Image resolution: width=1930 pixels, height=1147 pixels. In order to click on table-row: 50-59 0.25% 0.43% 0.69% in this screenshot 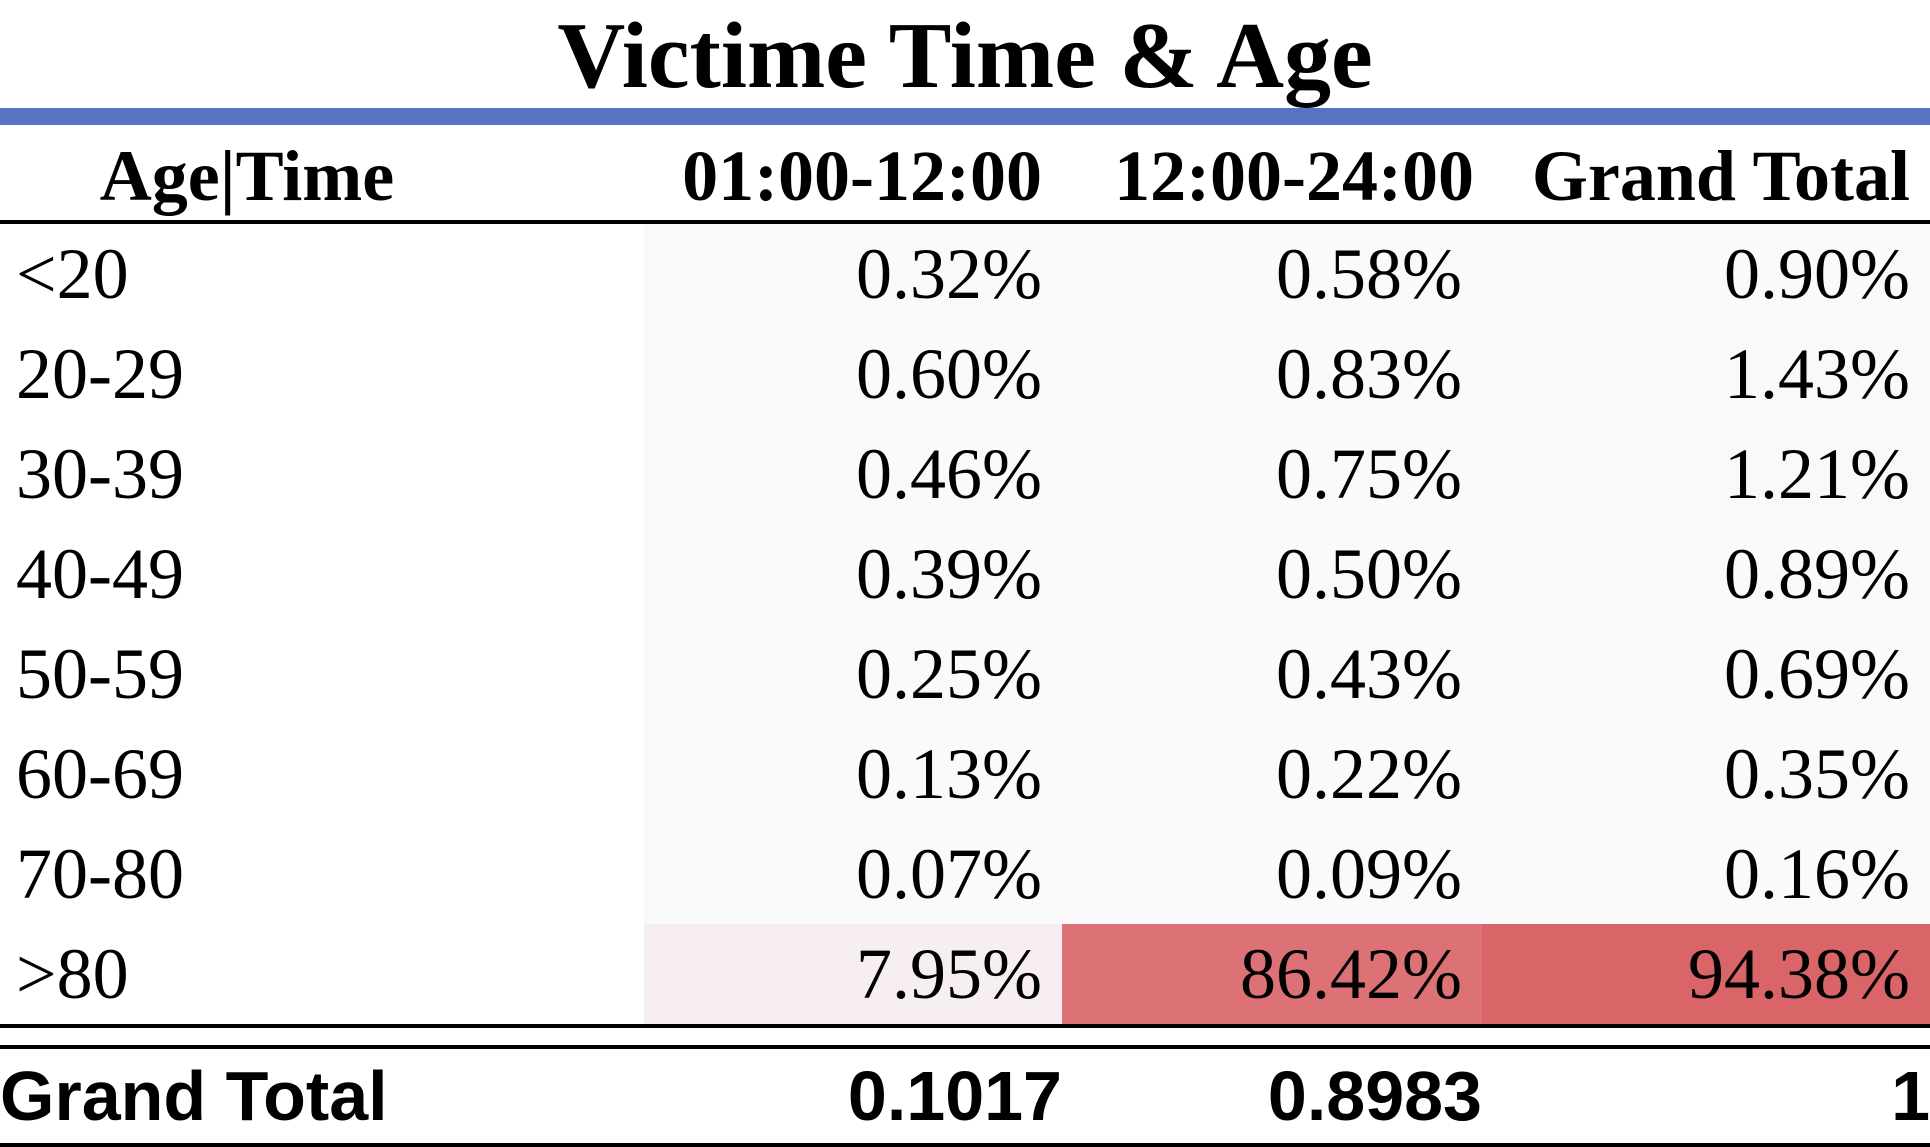, I will do `click(965, 674)`.